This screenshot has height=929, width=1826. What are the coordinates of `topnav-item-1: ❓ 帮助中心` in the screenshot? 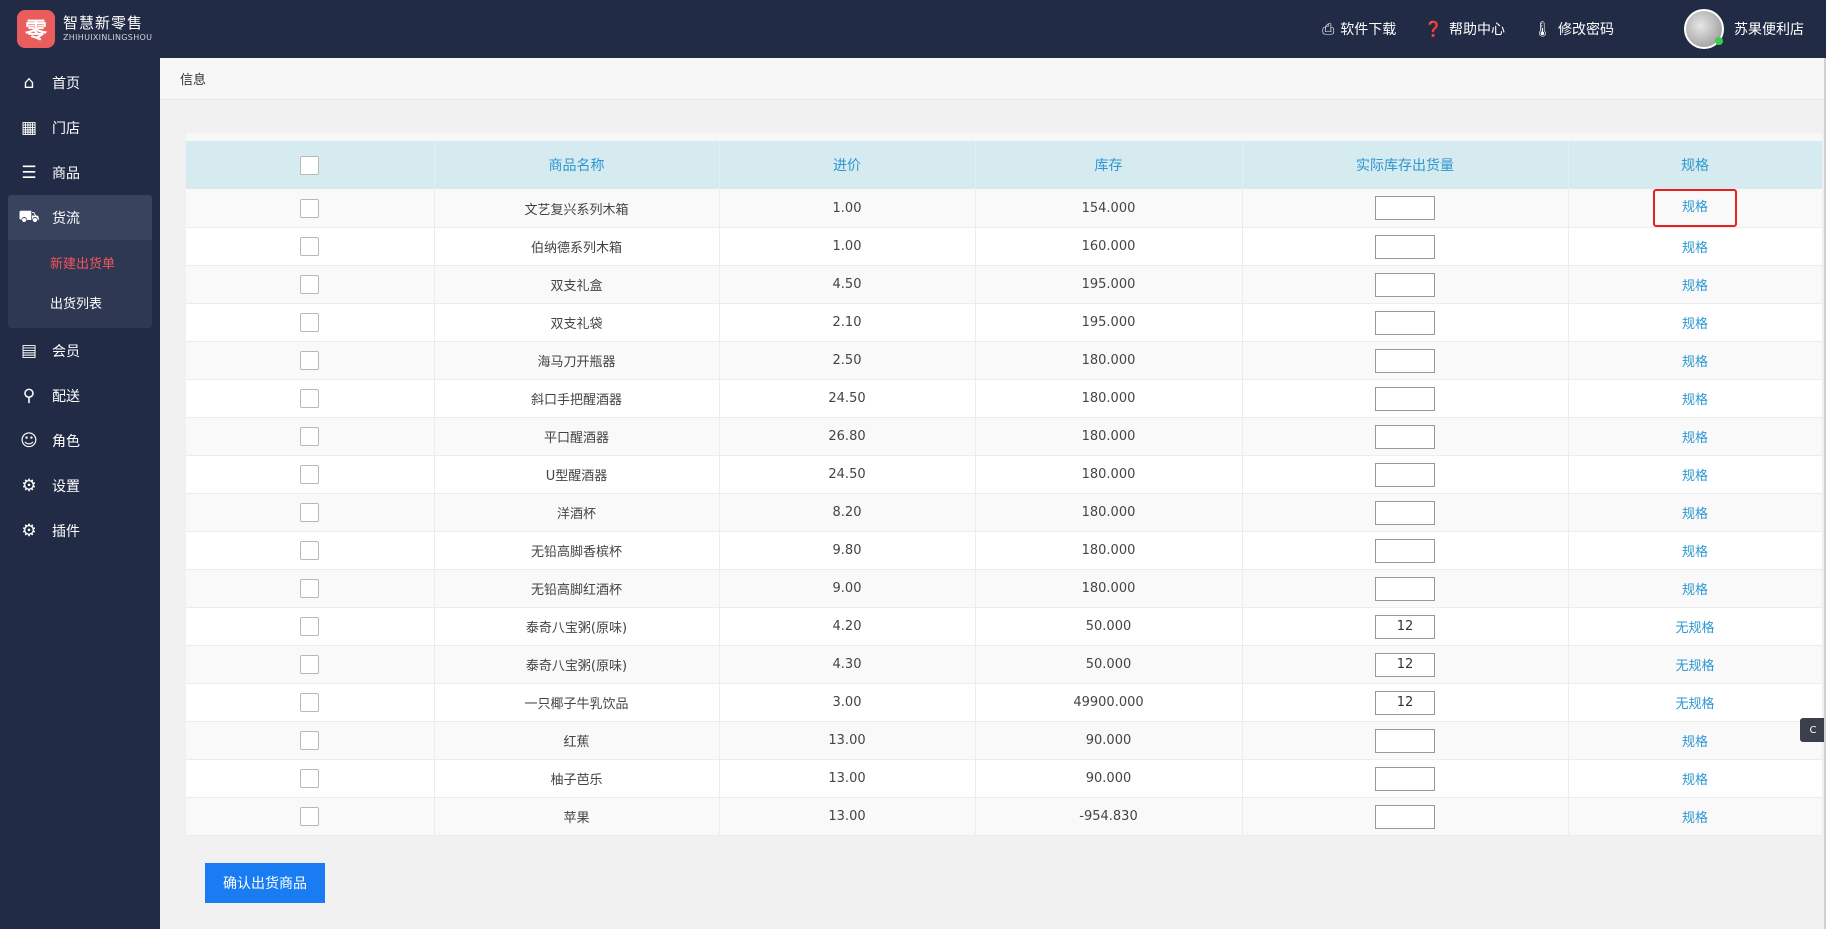 It's located at (1464, 29).